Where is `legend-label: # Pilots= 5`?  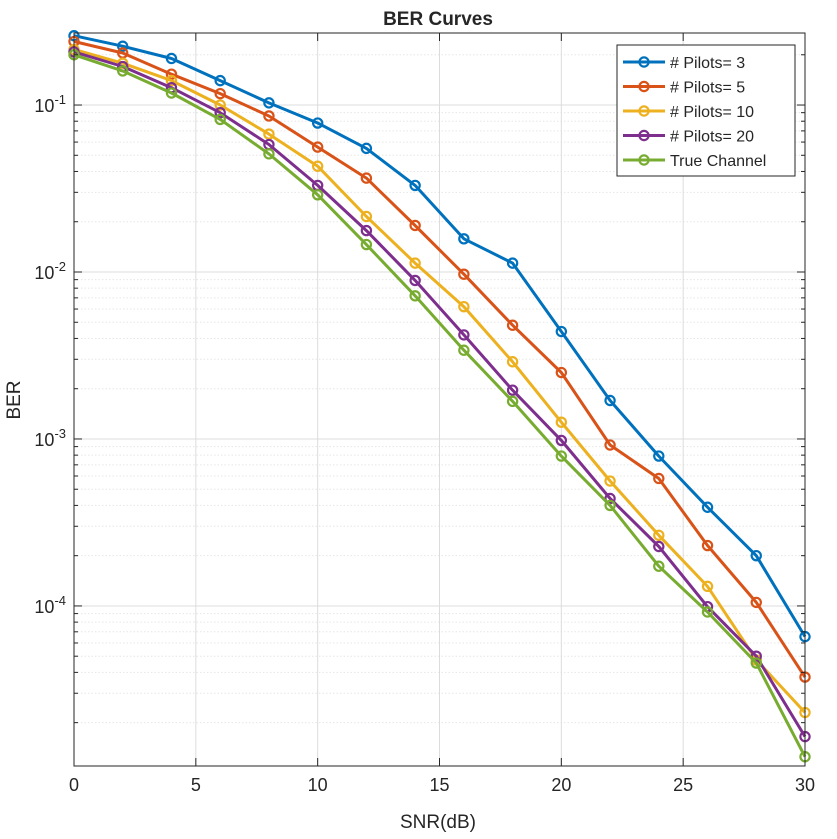
legend-label: # Pilots= 5 is located at coordinates (707, 88).